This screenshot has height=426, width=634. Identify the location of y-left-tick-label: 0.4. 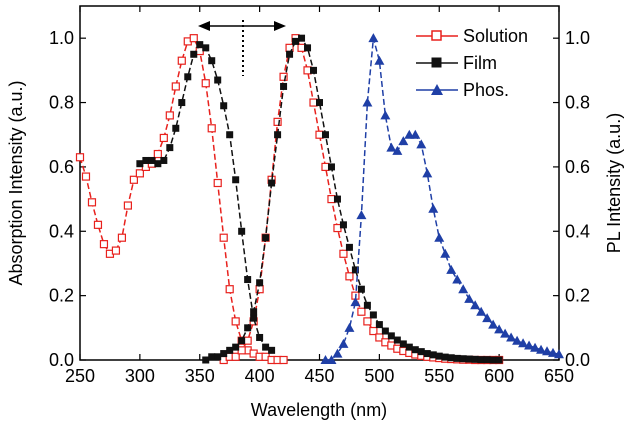
(61, 231).